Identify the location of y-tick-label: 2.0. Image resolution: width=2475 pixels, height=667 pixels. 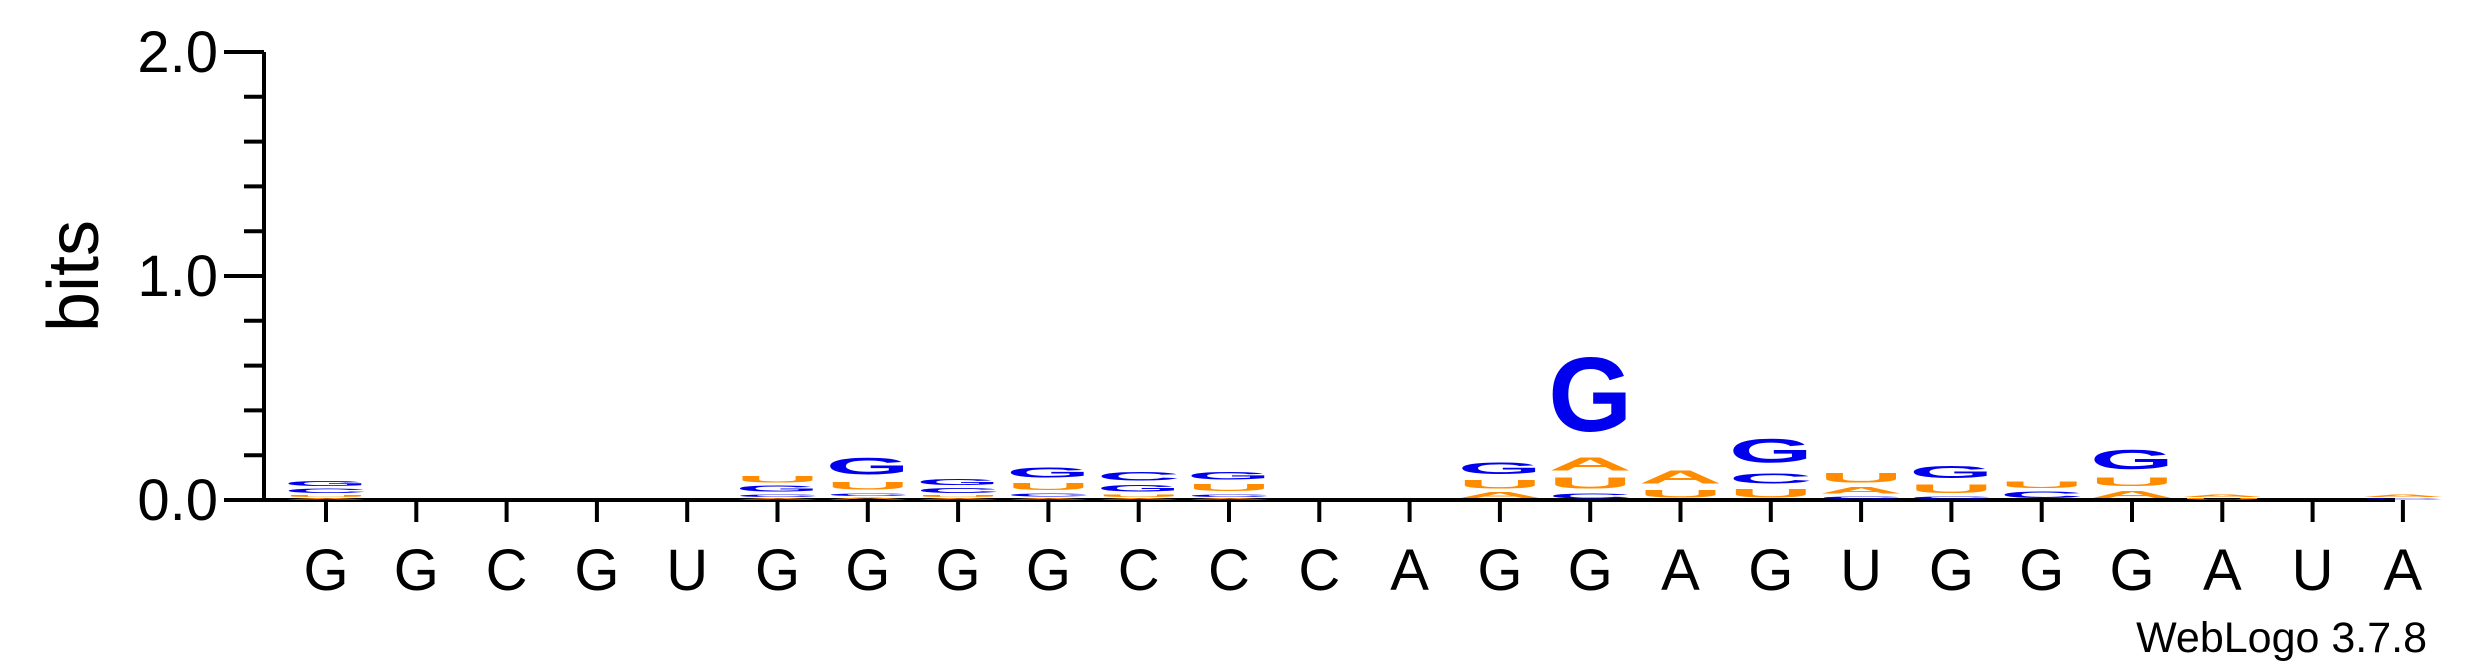
(177, 52).